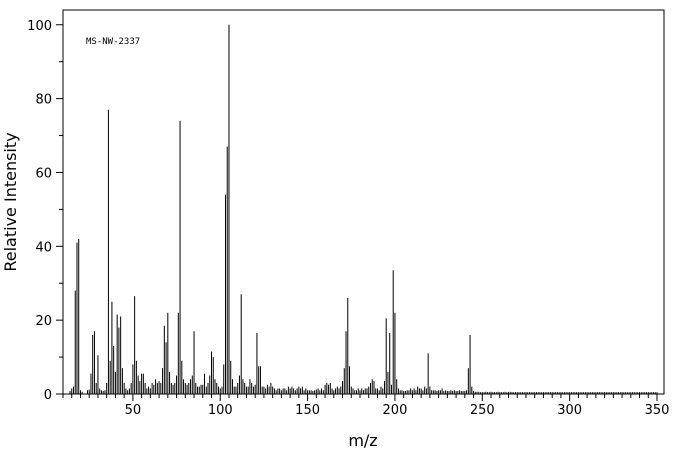  What do you see at coordinates (395, 410) in the screenshot?
I see `x-tick-label: 200` at bounding box center [395, 410].